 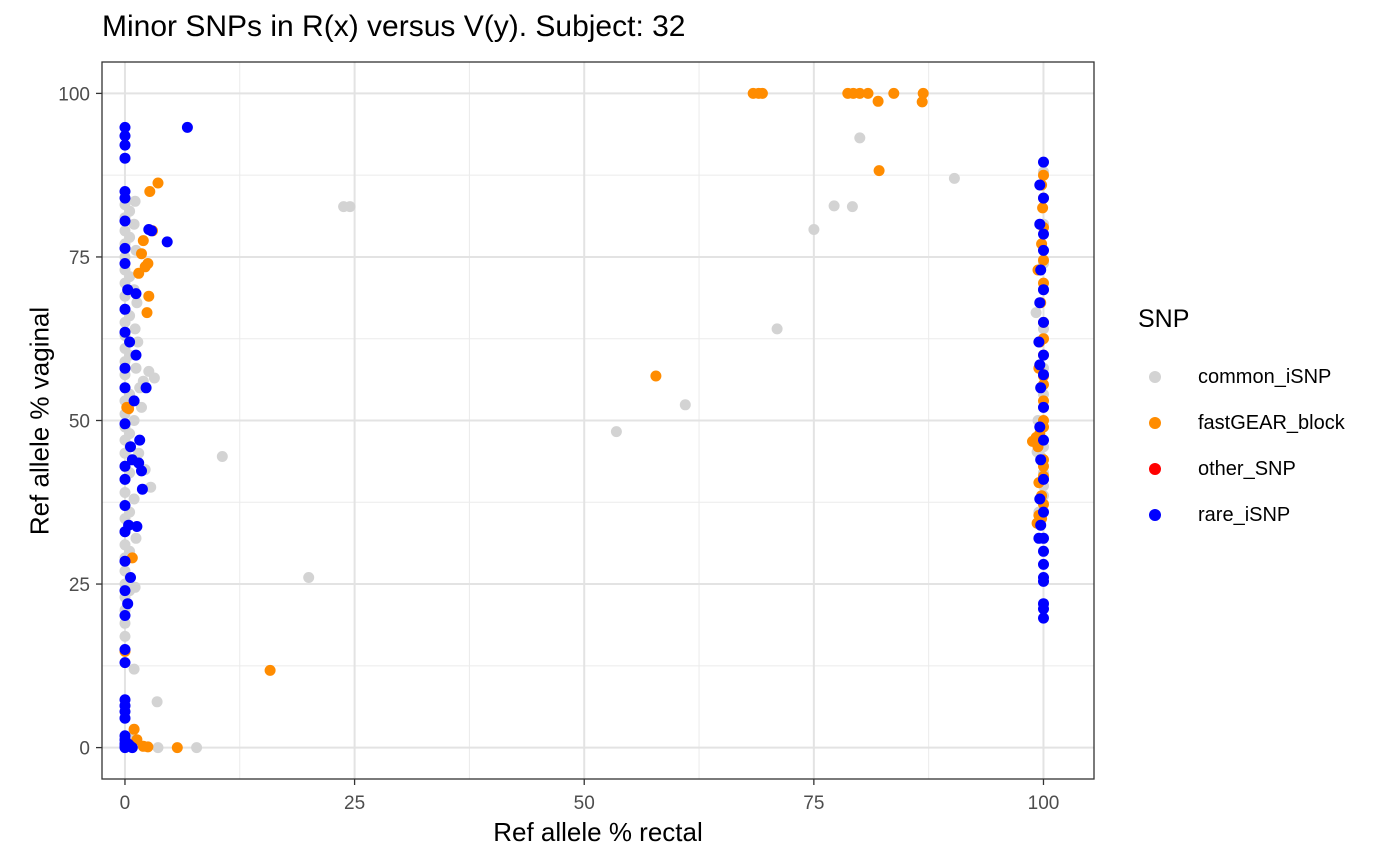 What do you see at coordinates (1241, 515) in the screenshot?
I see `legend-item-rare-isnp: rare_iSNP` at bounding box center [1241, 515].